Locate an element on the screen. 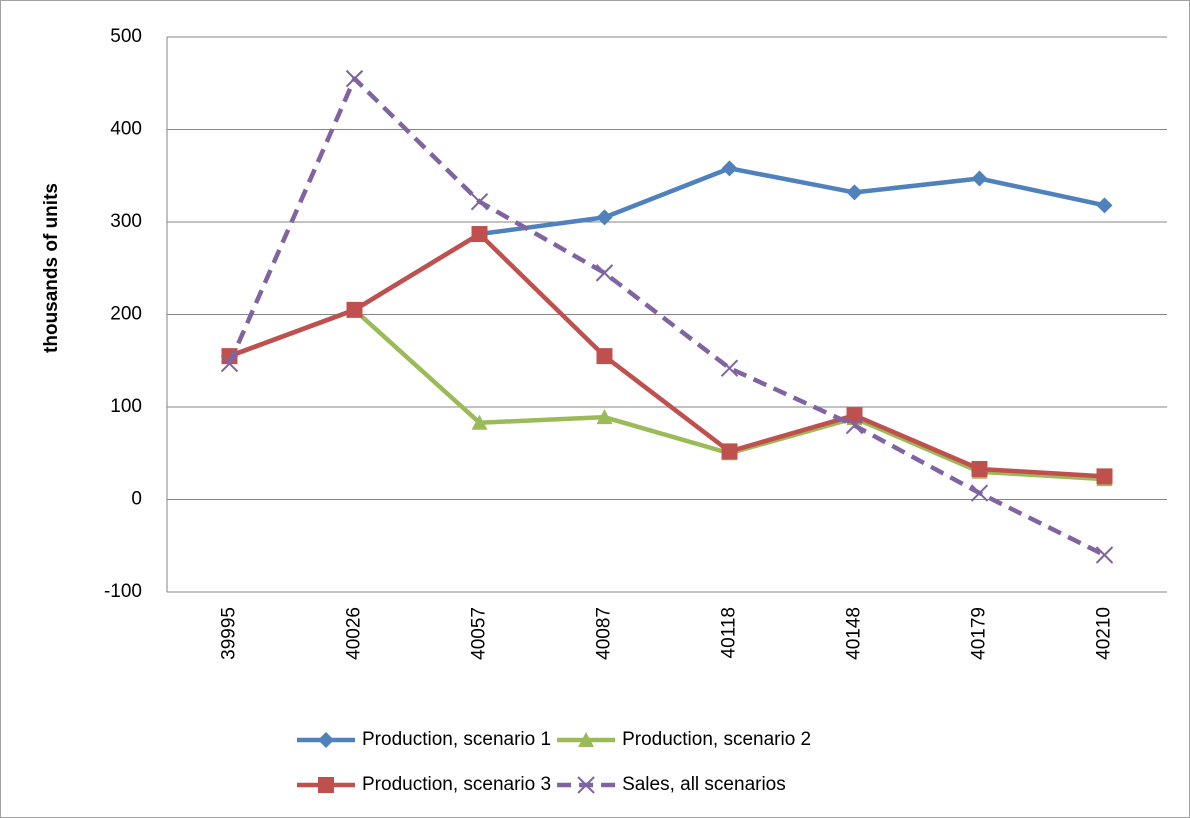  x-tick-label: 40179 is located at coordinates (979, 633).